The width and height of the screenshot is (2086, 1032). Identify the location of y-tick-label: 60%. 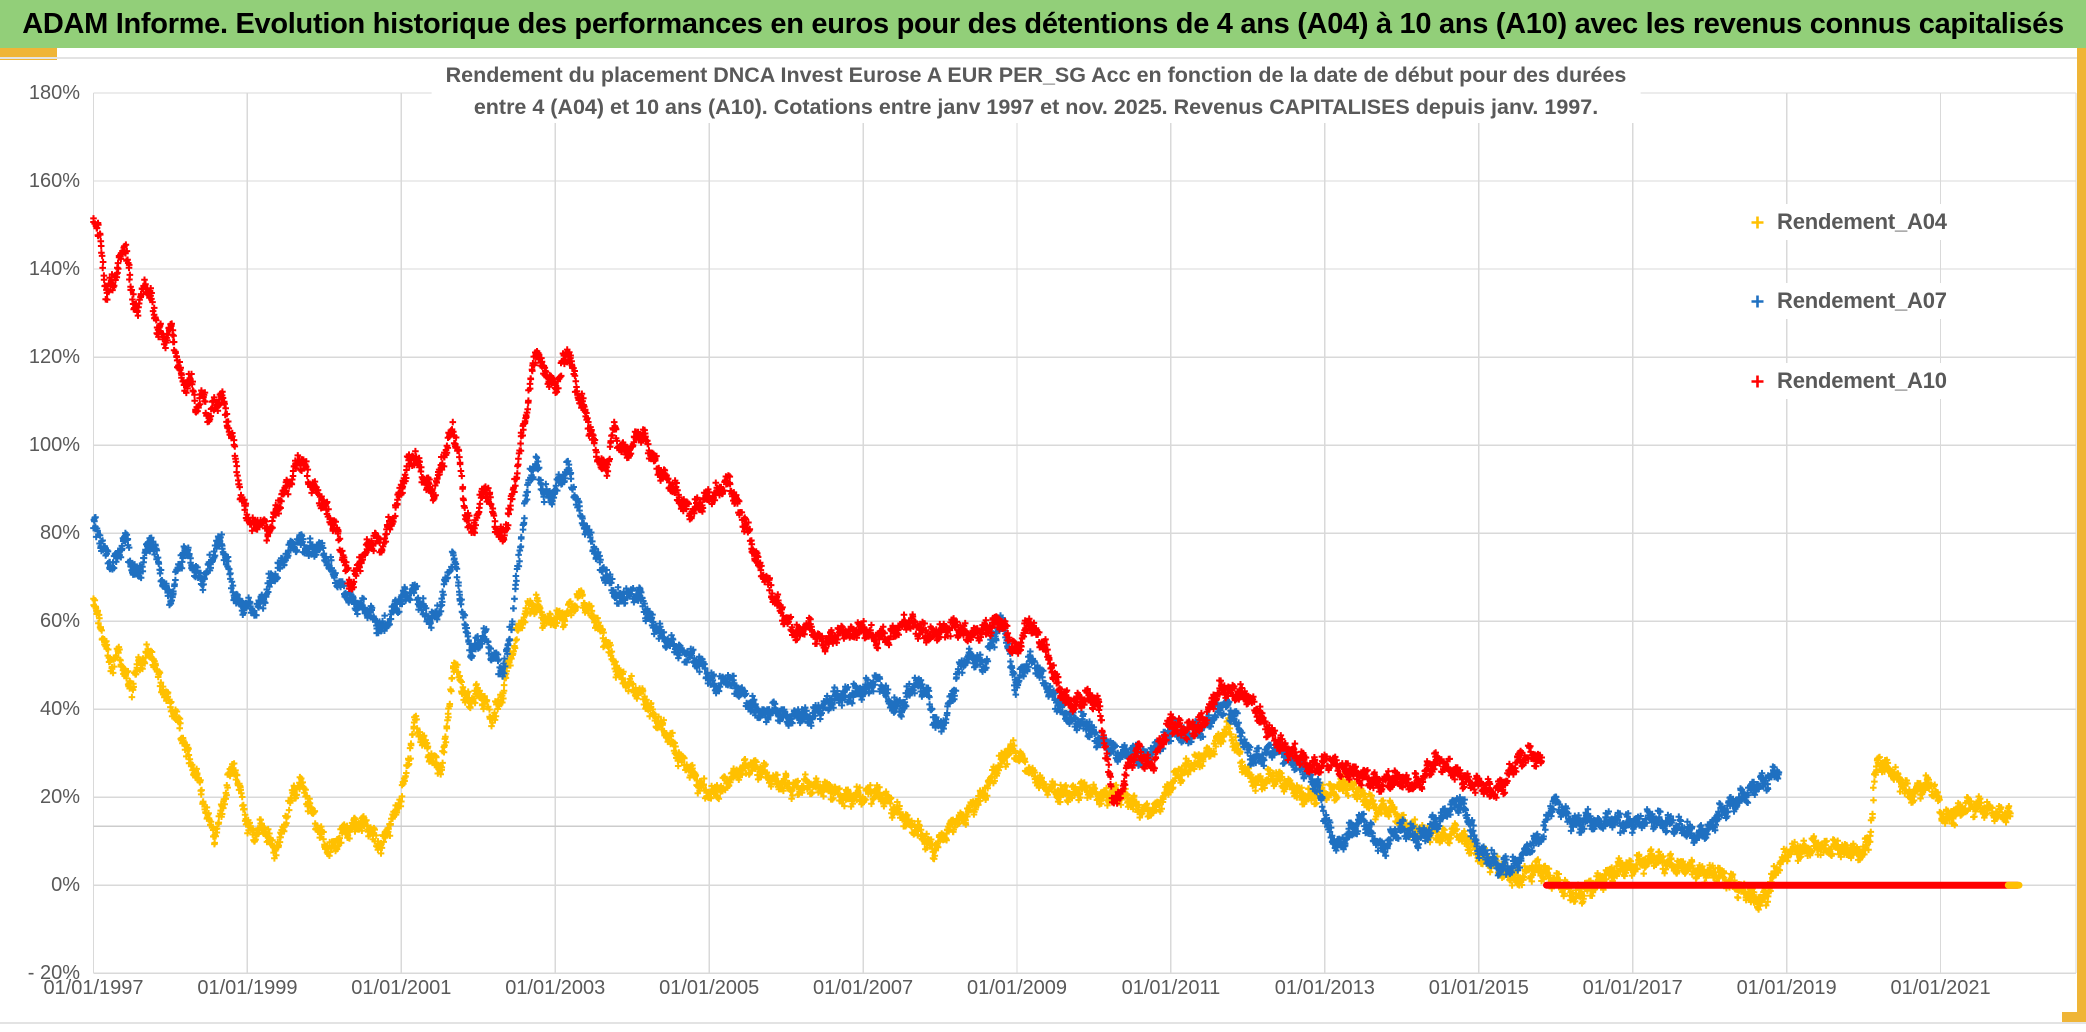
(59, 621).